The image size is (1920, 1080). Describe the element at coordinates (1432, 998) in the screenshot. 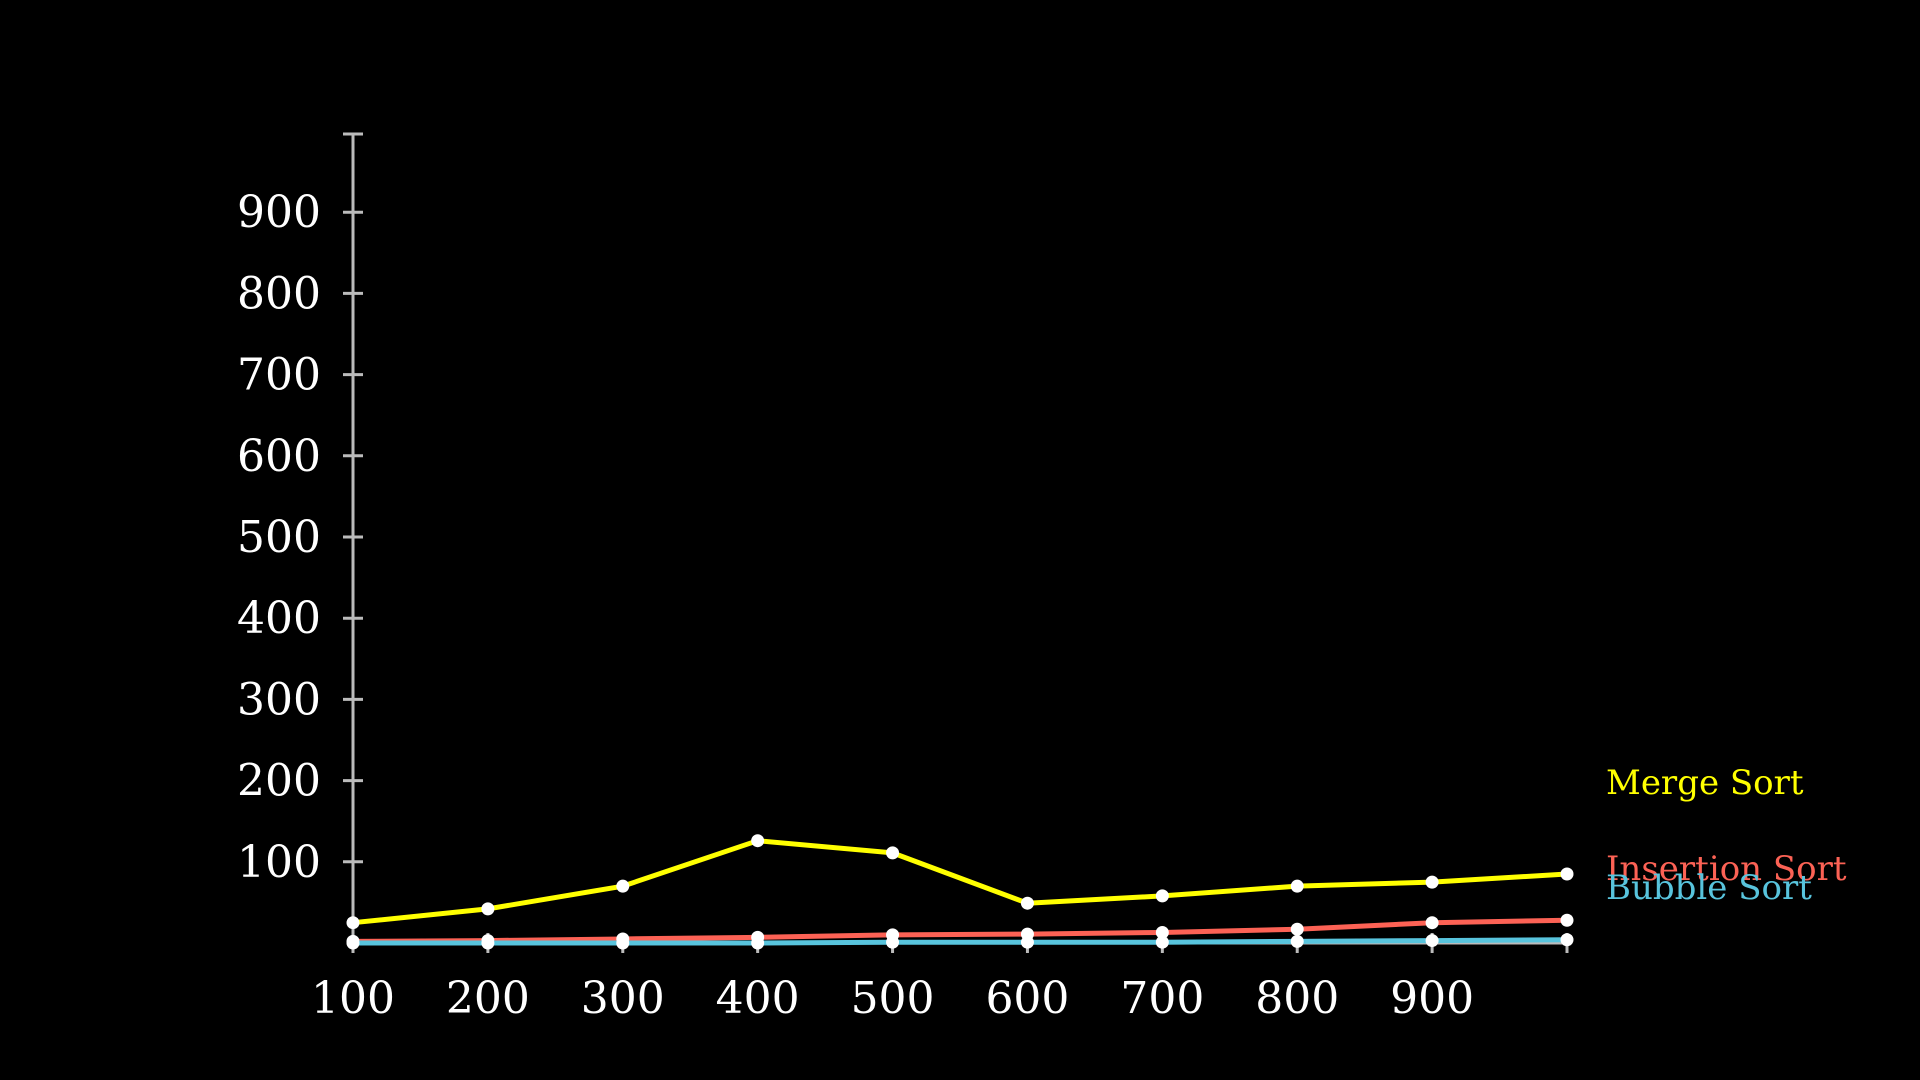

I see `x-tick-label: 900` at that location.